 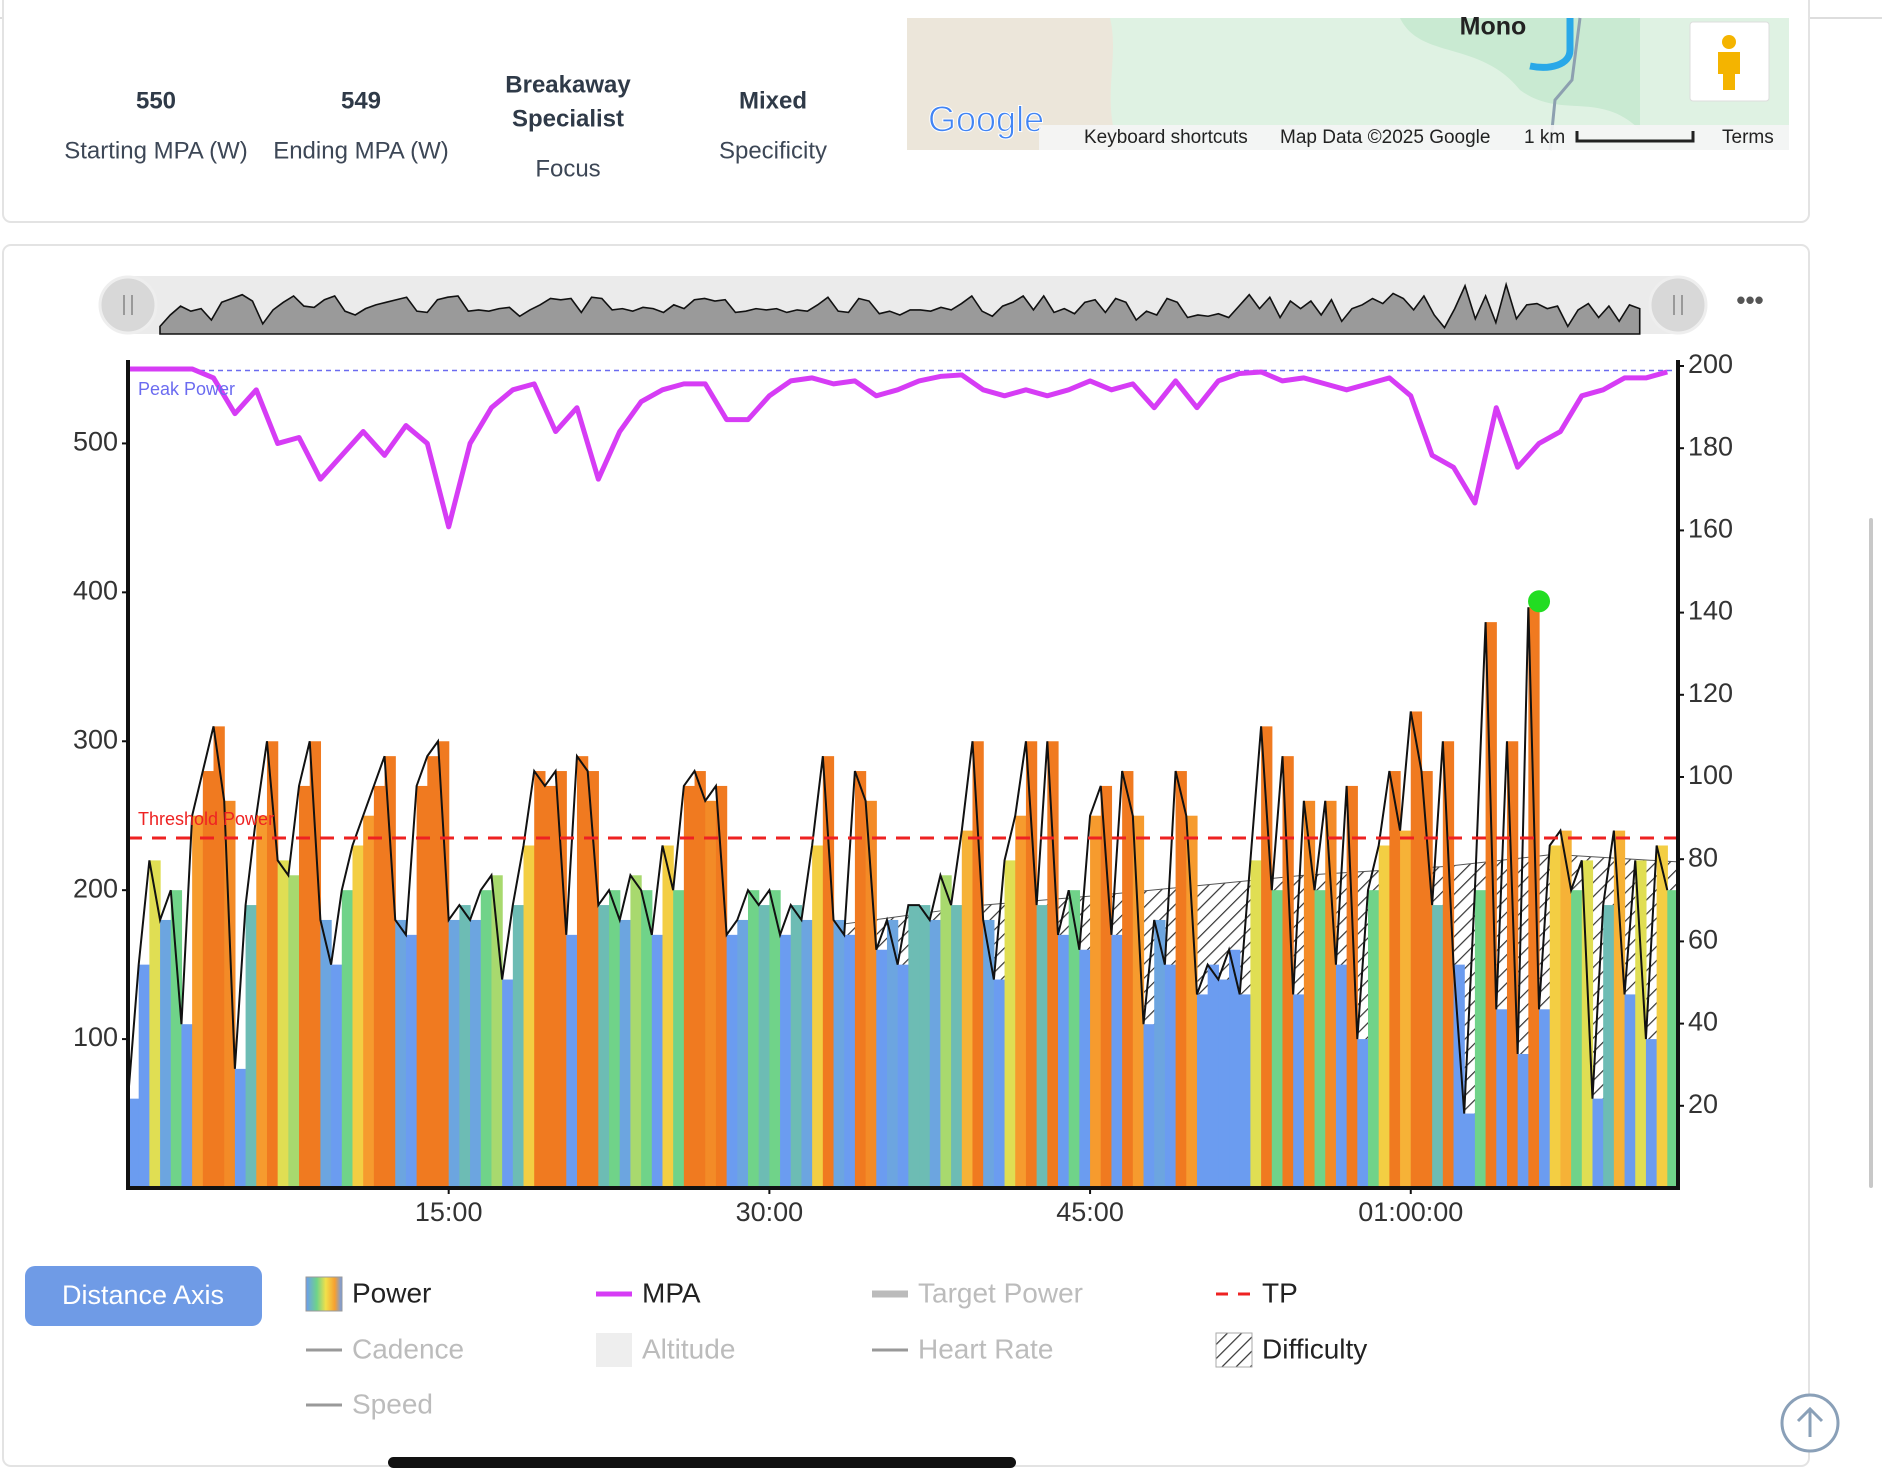 I want to click on x-tick-label: 30:00, so click(x=770, y=1212).